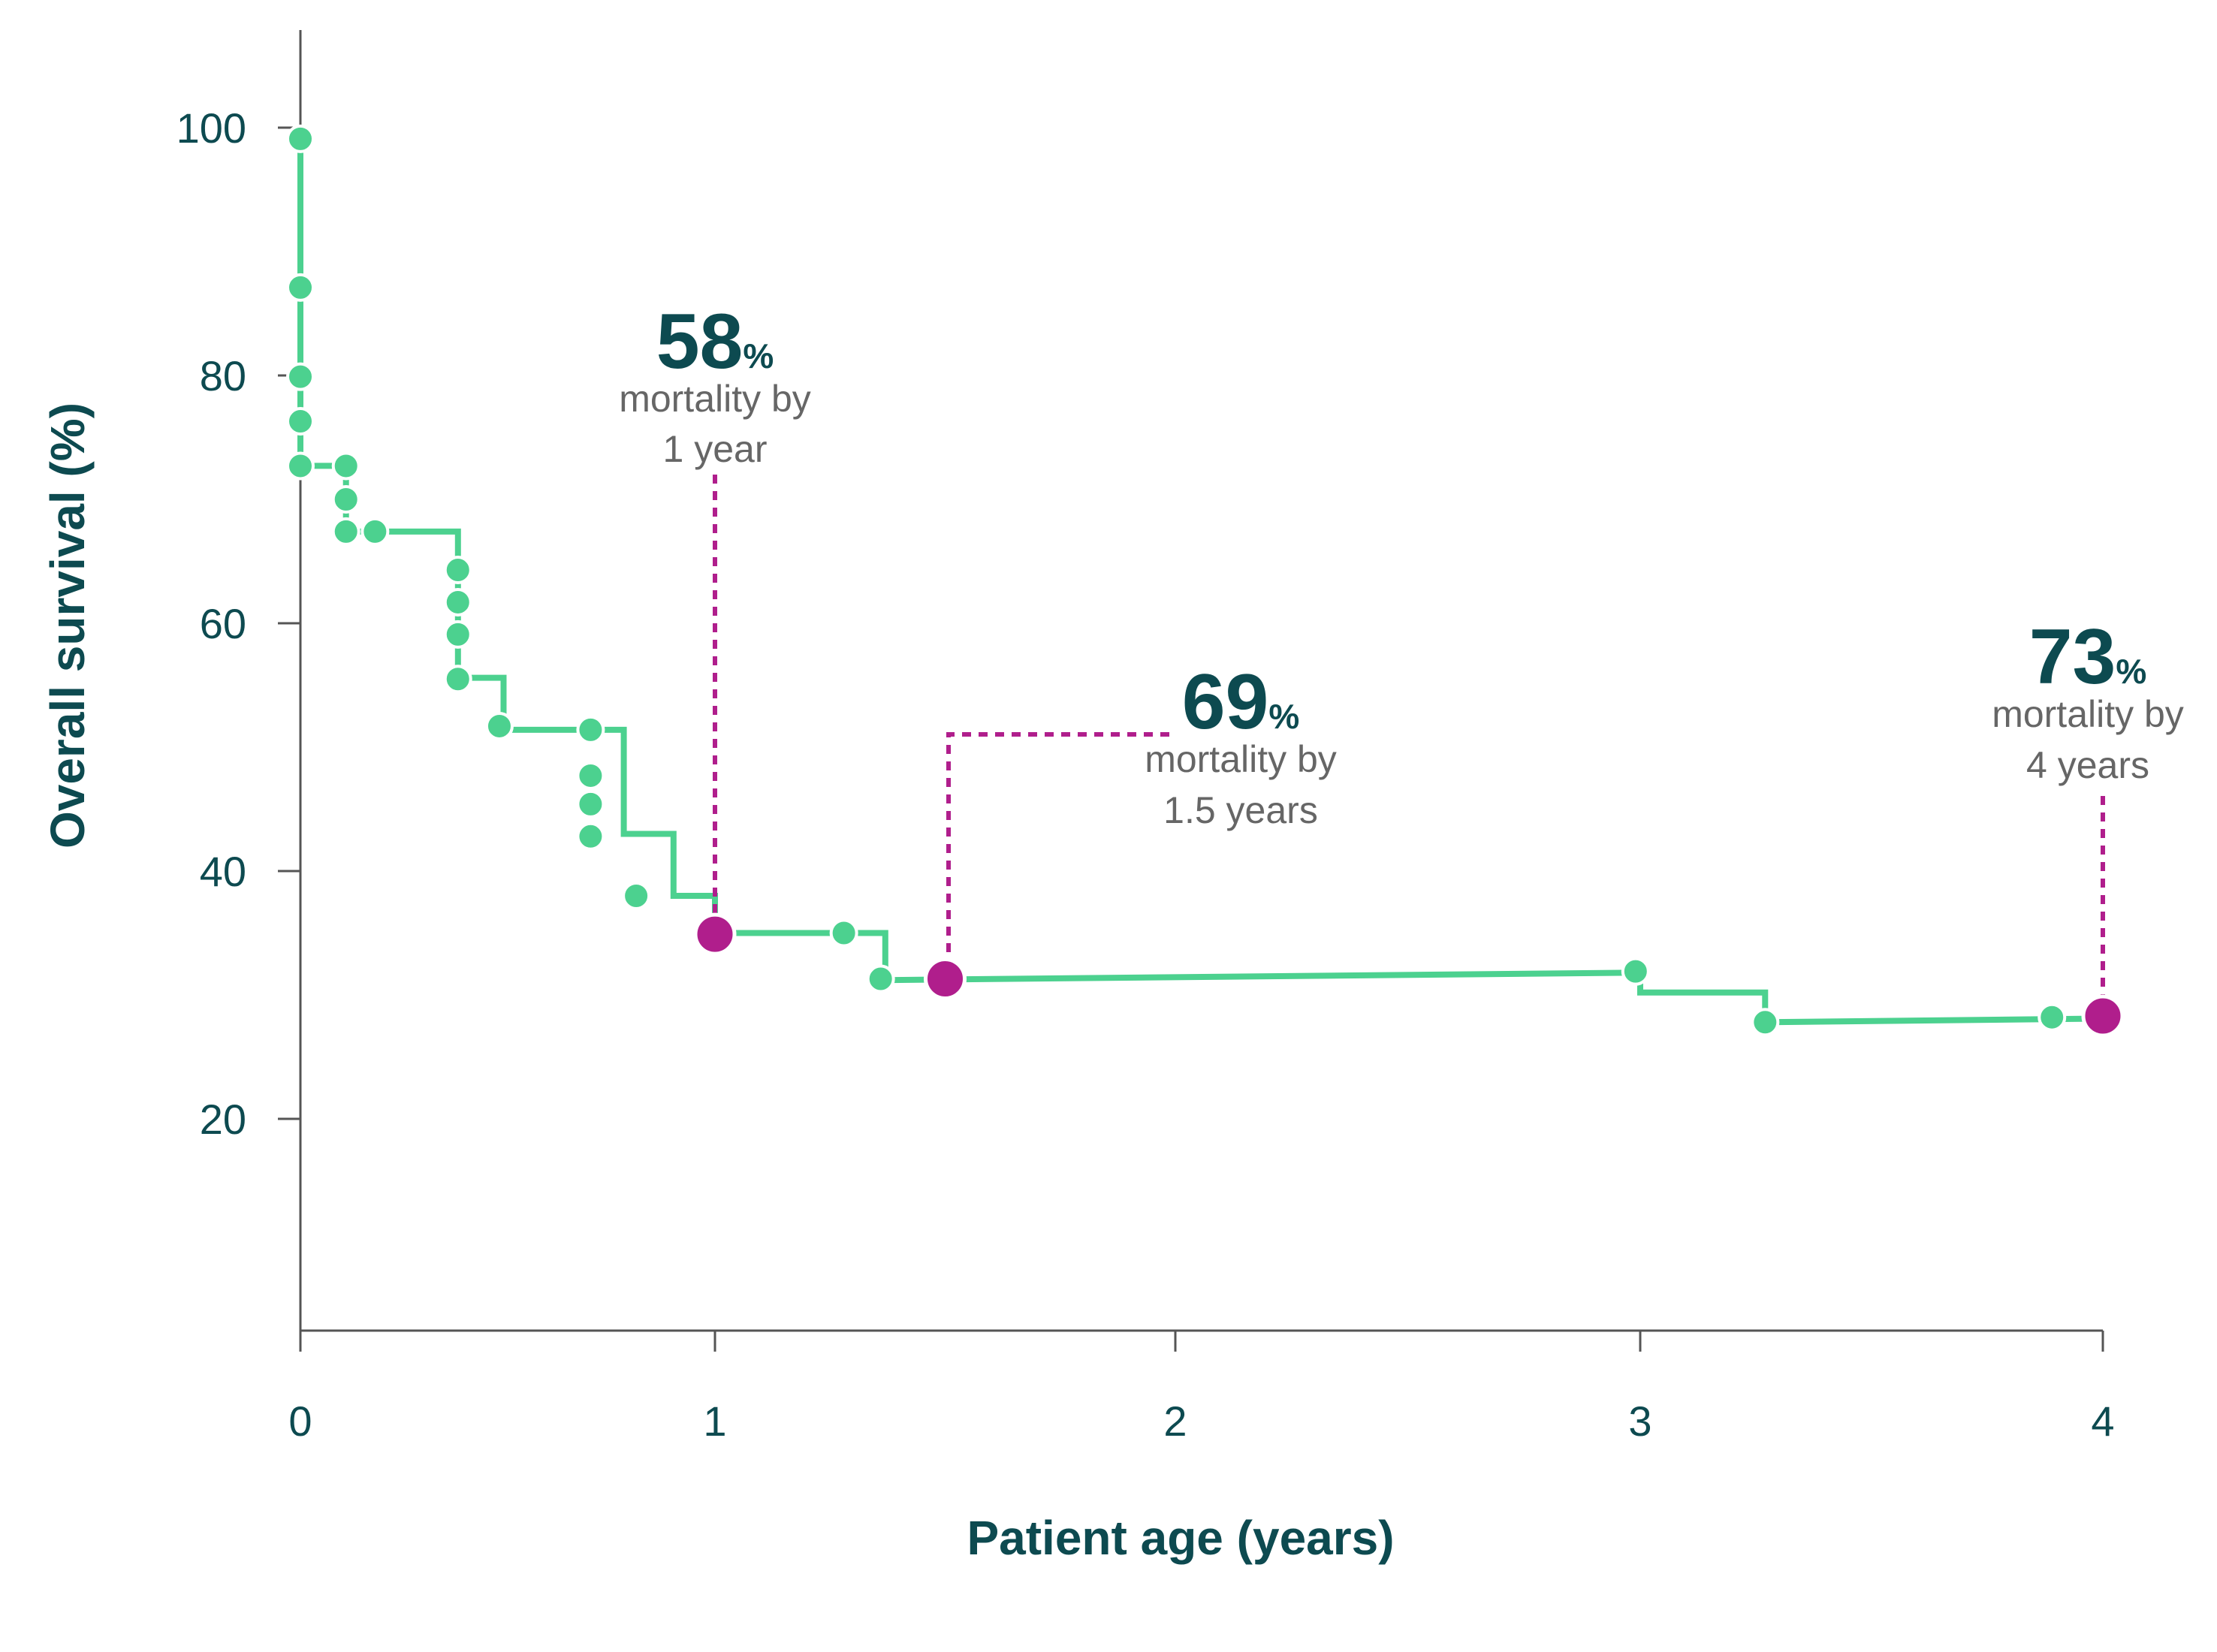 This screenshot has height=1652, width=2217. What do you see at coordinates (300, 1421) in the screenshot?
I see `x-tick-label: 0` at bounding box center [300, 1421].